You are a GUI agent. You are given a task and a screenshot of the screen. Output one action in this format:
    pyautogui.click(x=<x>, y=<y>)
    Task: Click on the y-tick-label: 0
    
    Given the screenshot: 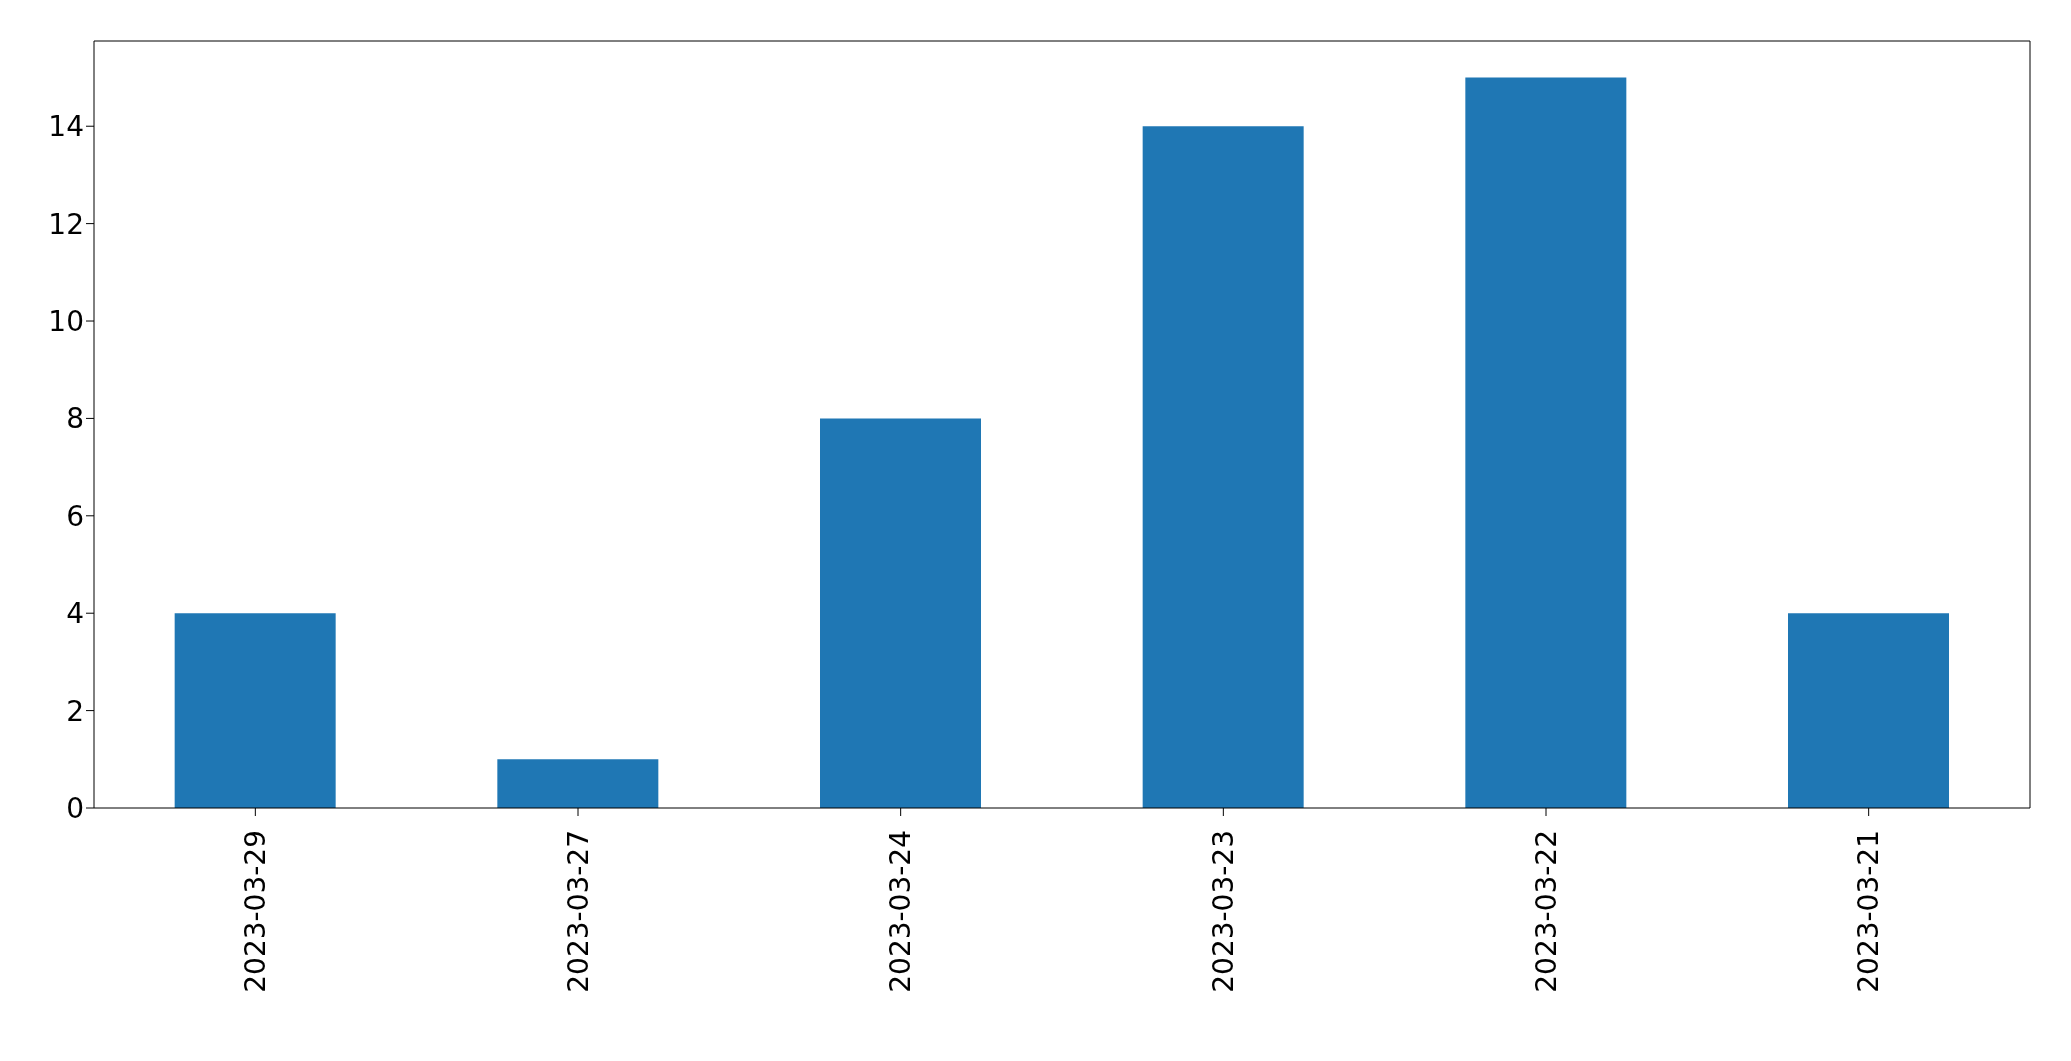 What is the action you would take?
    pyautogui.click(x=75, y=808)
    